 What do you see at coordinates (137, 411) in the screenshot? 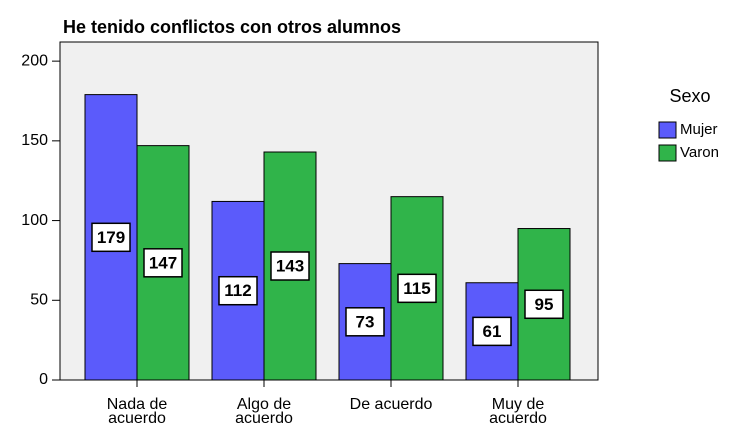
I see `x-tick-label: Nada de acuerdo` at bounding box center [137, 411].